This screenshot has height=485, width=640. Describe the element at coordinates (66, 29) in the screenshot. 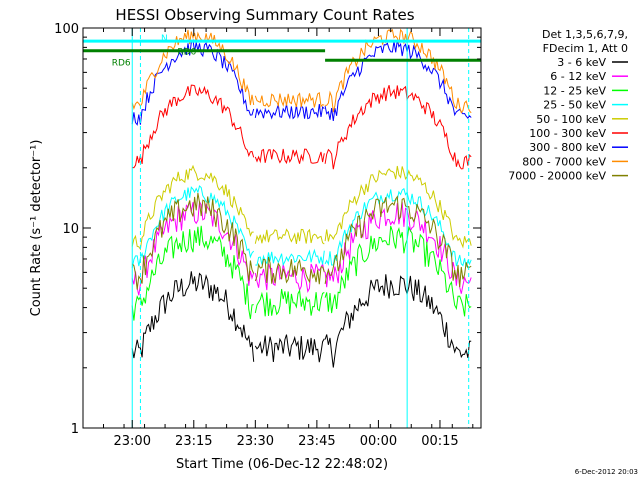

I see `y-tick-label: 100` at that location.